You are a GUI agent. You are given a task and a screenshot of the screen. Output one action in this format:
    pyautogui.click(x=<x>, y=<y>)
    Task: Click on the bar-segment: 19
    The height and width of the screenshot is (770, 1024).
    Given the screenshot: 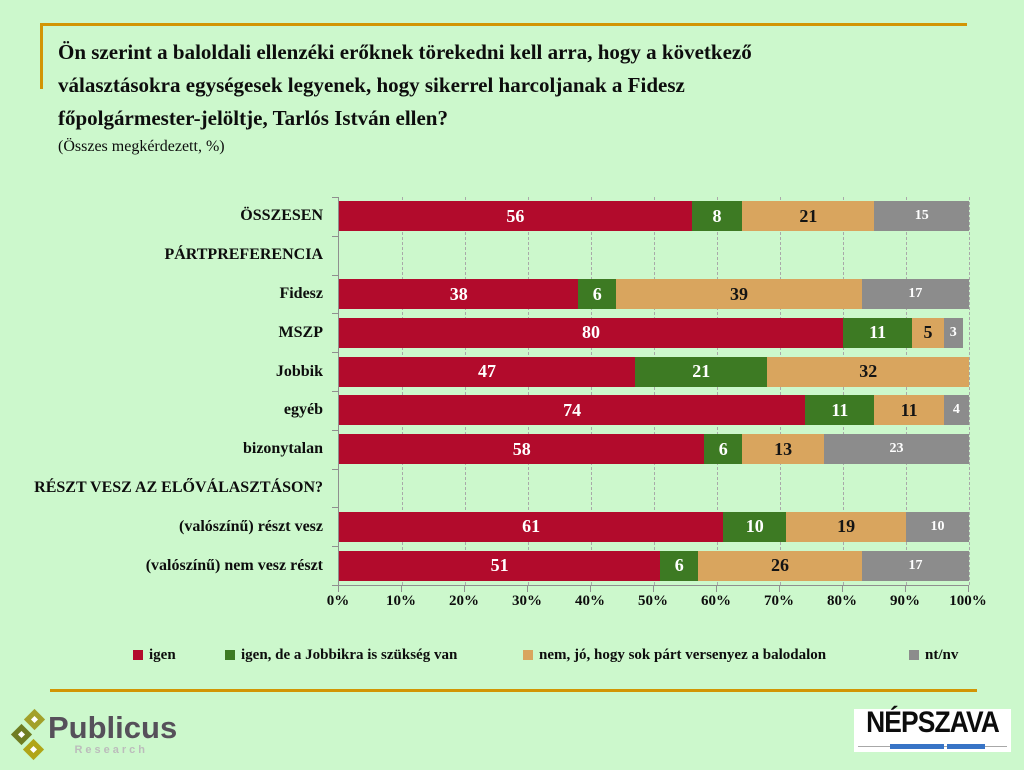 What is the action you would take?
    pyautogui.click(x=846, y=526)
    